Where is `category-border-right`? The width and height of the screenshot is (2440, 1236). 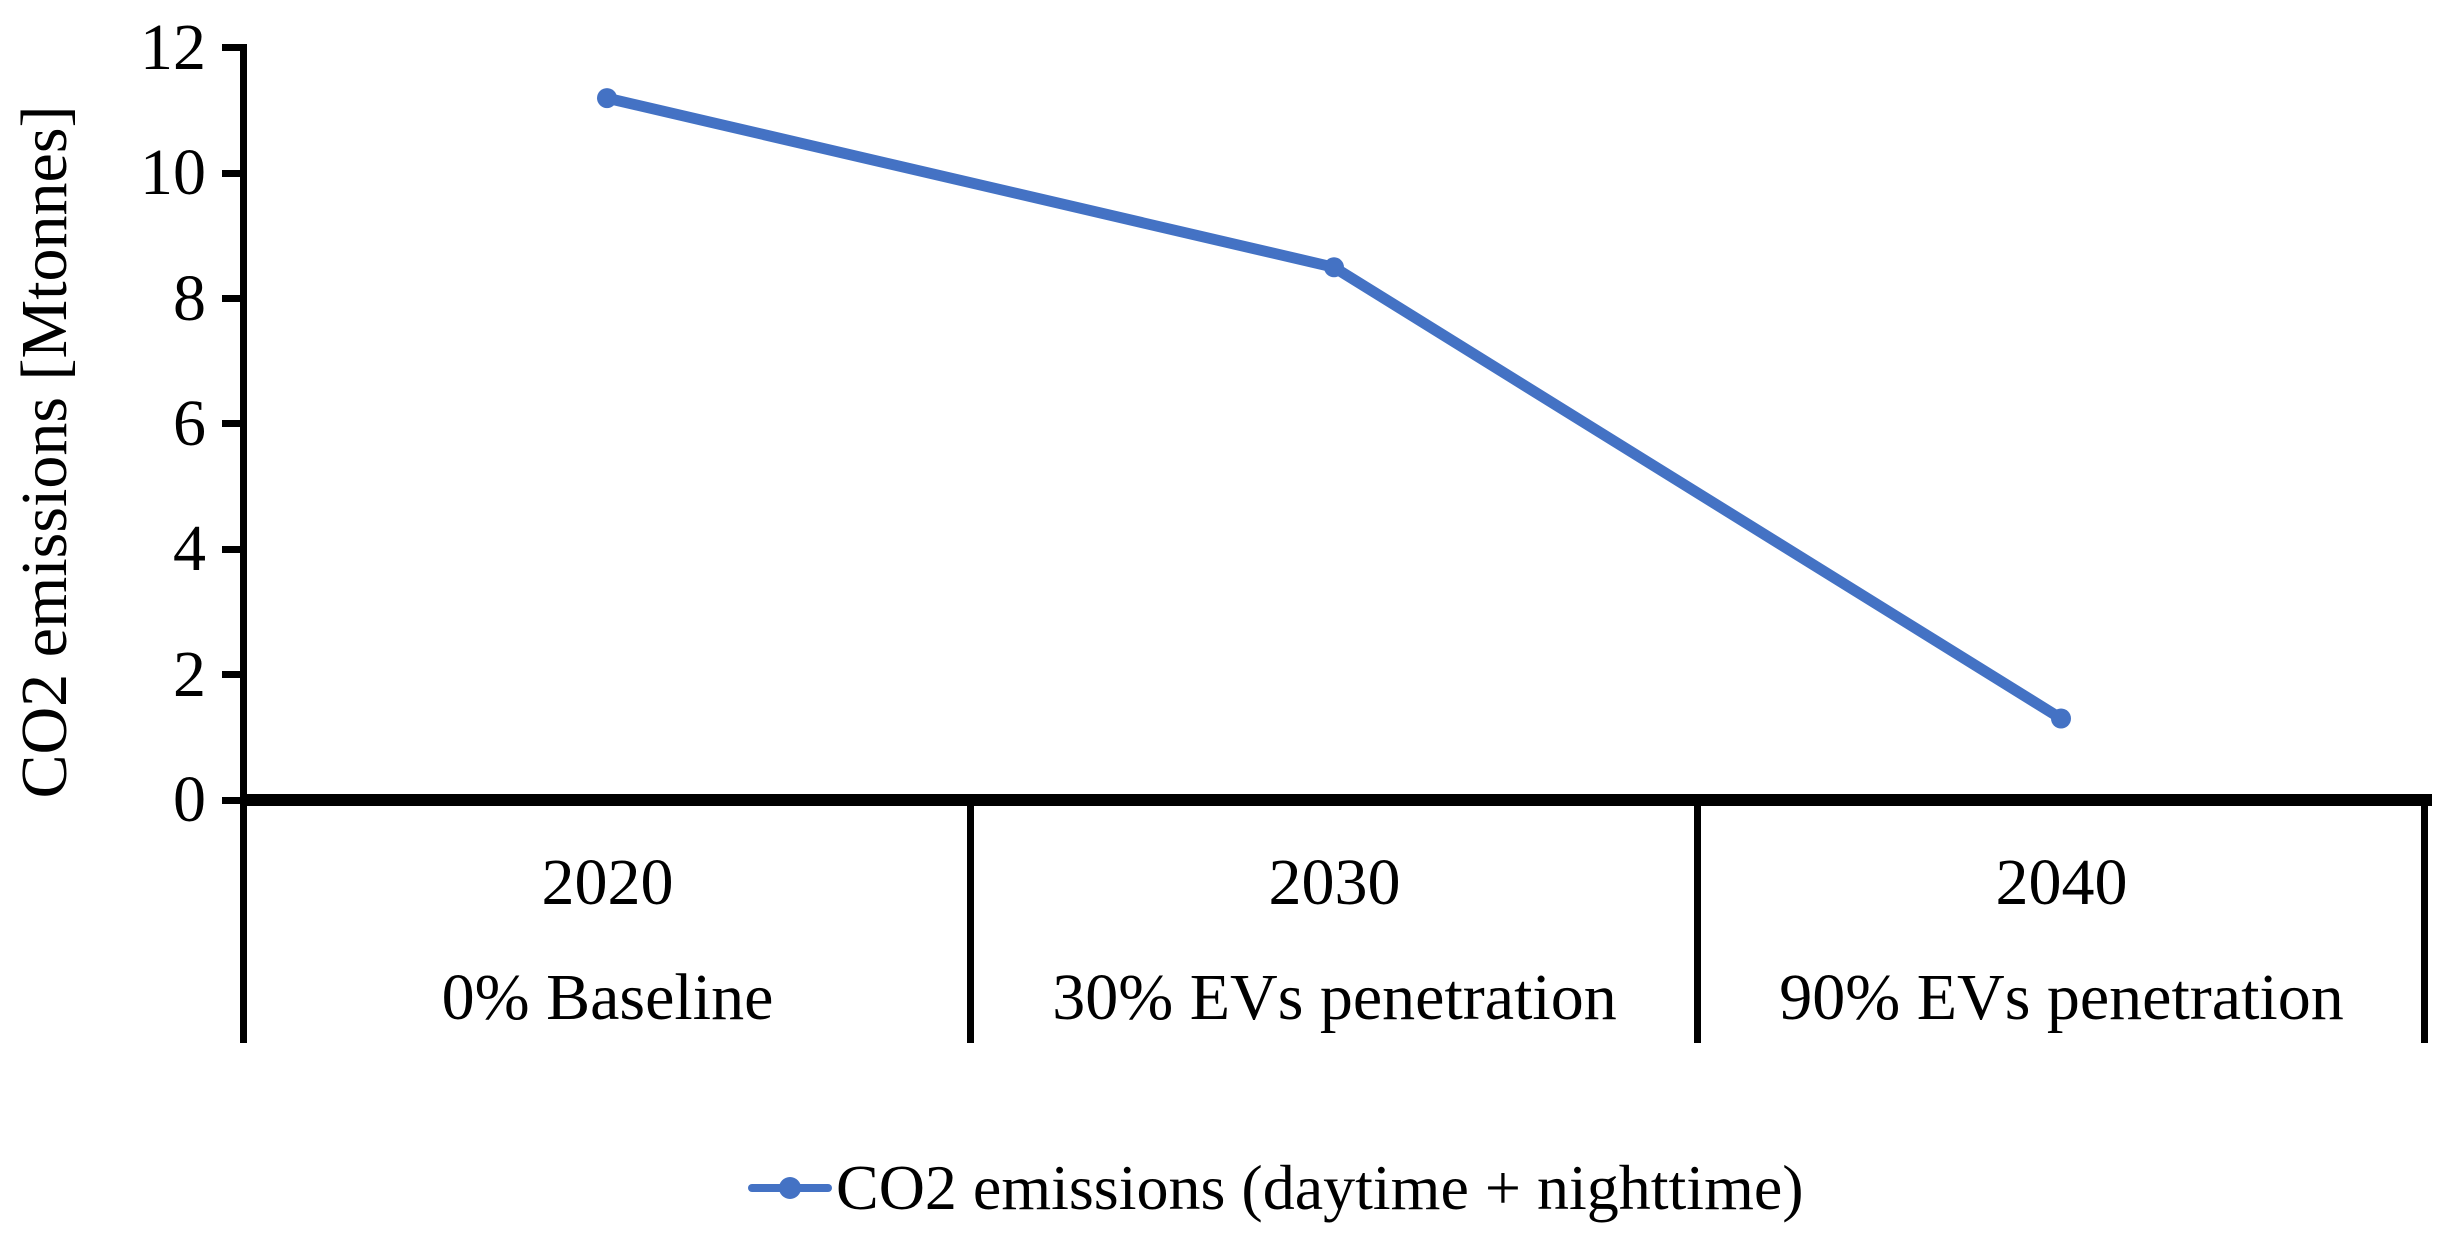 category-border-right is located at coordinates (2424, 921).